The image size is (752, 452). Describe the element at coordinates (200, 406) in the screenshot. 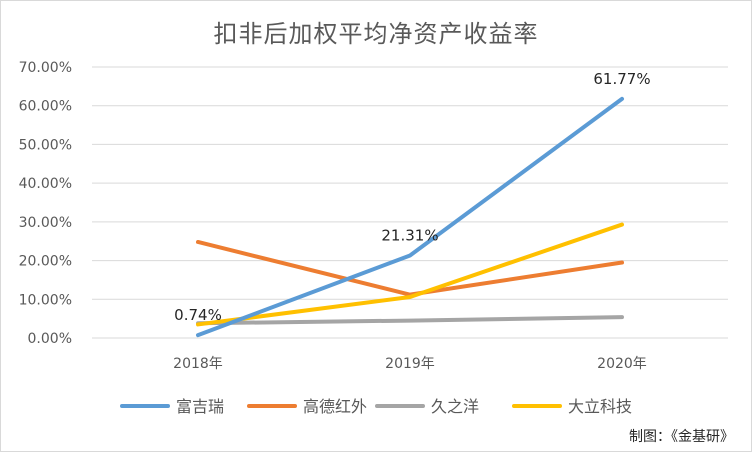

I see `legend-label: 富吉瑞` at that location.